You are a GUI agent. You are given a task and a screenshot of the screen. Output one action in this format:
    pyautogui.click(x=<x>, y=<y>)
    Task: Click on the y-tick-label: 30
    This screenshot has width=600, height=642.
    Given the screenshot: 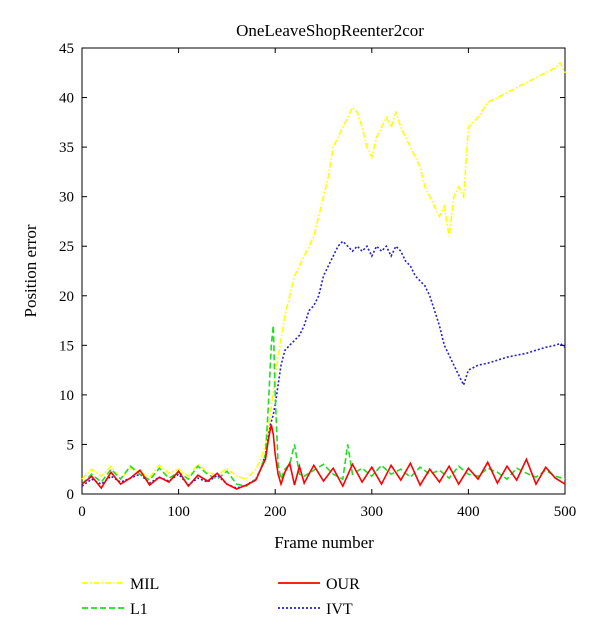 What is the action you would take?
    pyautogui.click(x=66, y=198)
    